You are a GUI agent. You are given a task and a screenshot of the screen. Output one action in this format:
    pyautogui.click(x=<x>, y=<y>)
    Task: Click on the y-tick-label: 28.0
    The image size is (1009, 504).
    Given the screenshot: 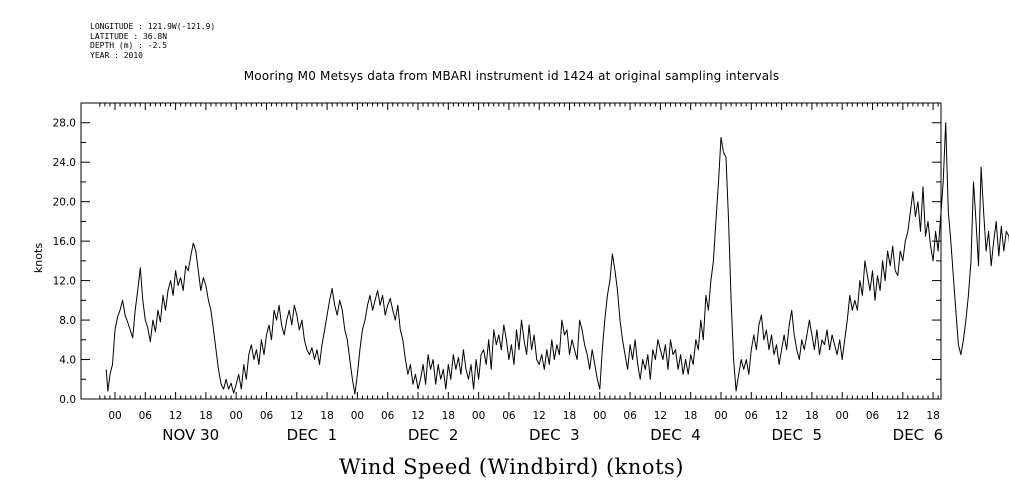 What is the action you would take?
    pyautogui.click(x=64, y=124)
    